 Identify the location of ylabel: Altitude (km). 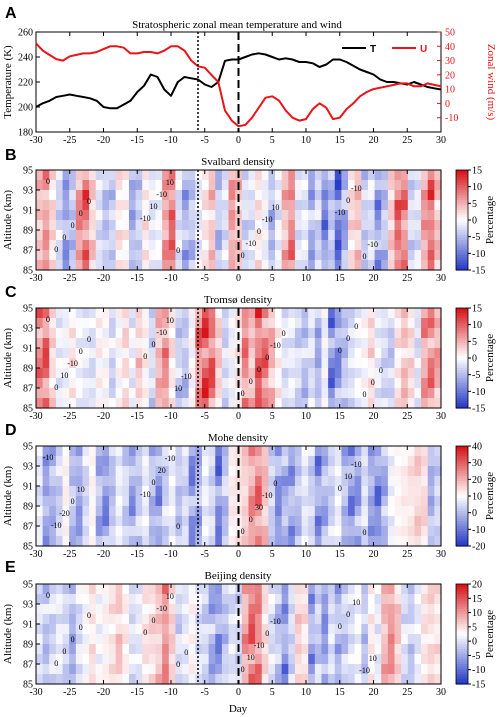
(8, 634).